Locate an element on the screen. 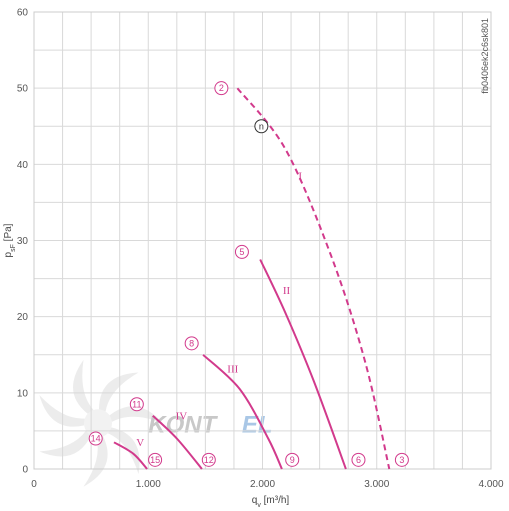  fan-logo-watermark is located at coordinates (101, 423).